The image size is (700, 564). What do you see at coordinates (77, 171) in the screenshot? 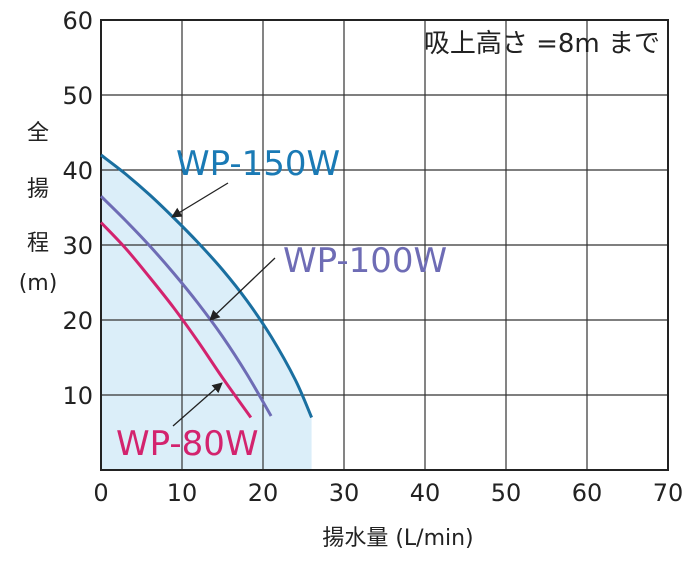
I see `y-tick-label: 40` at bounding box center [77, 171].